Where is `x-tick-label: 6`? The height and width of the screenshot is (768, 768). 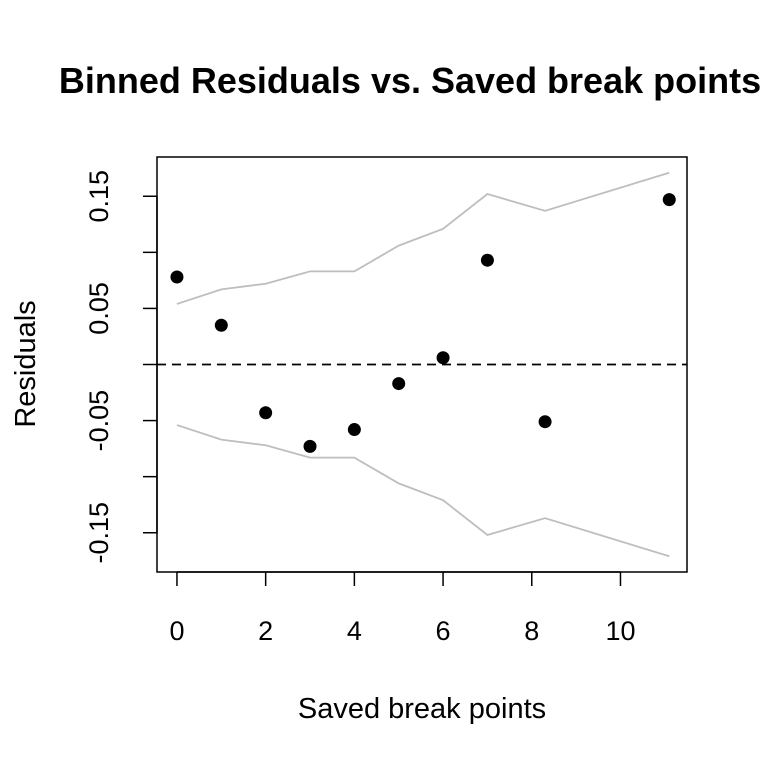 x-tick-label: 6 is located at coordinates (443, 631).